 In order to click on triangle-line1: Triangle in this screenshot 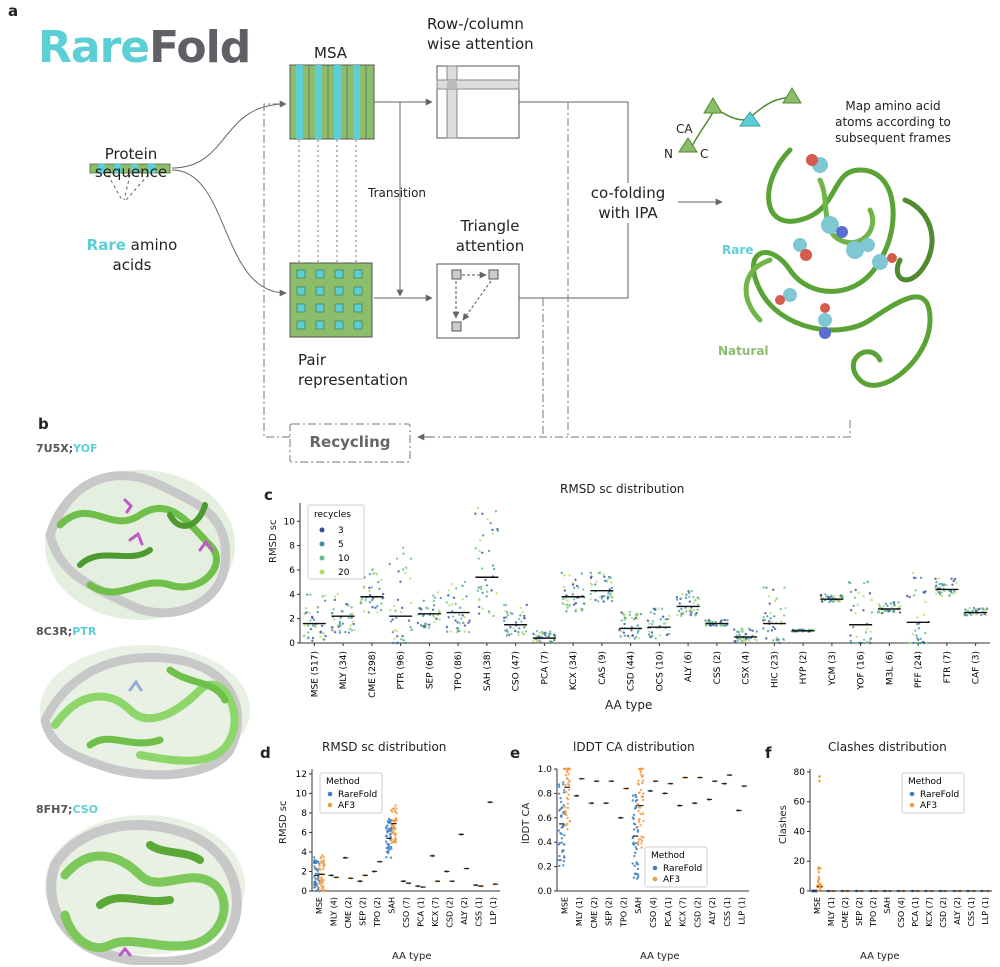, I will do `click(490, 226)`.